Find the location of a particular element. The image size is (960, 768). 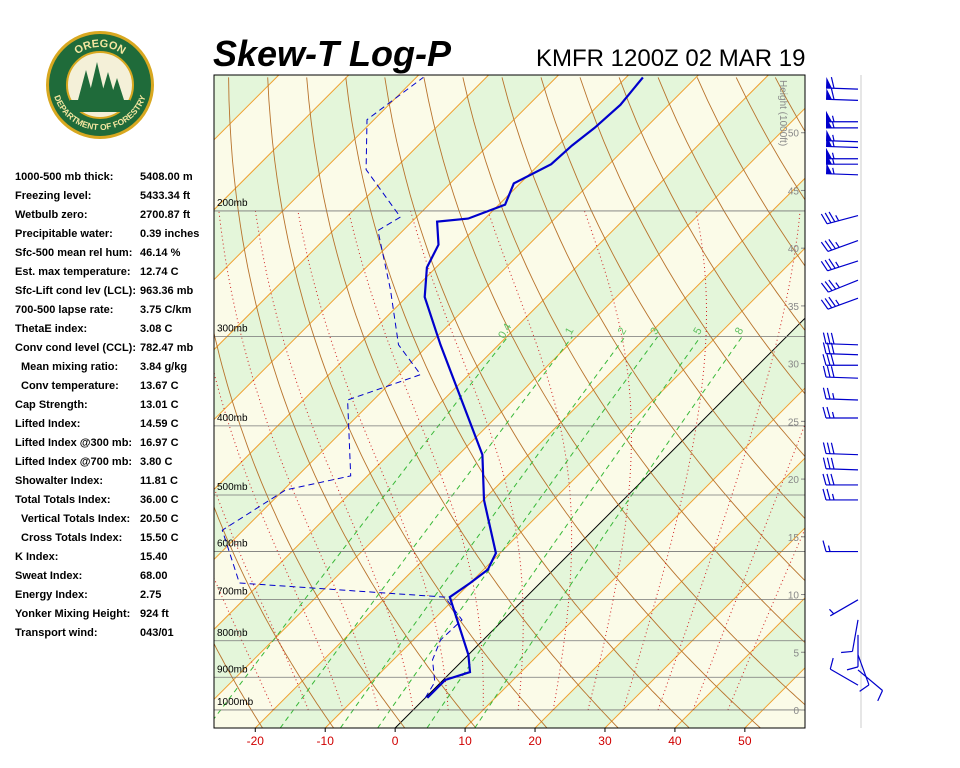

pressure-label: 800mb is located at coordinates (232, 633).